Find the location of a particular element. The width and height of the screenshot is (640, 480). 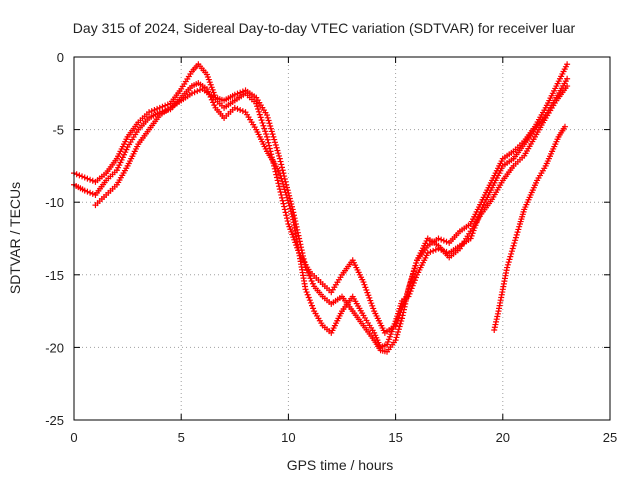

y-tick-label: -20 is located at coordinates (54, 347).